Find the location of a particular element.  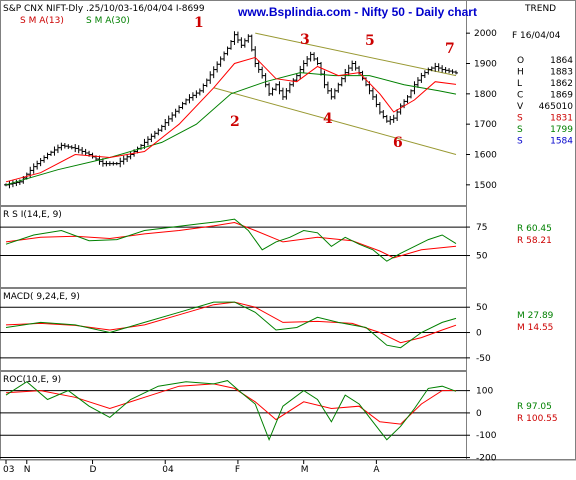

macd-main-line is located at coordinates (231, 325).